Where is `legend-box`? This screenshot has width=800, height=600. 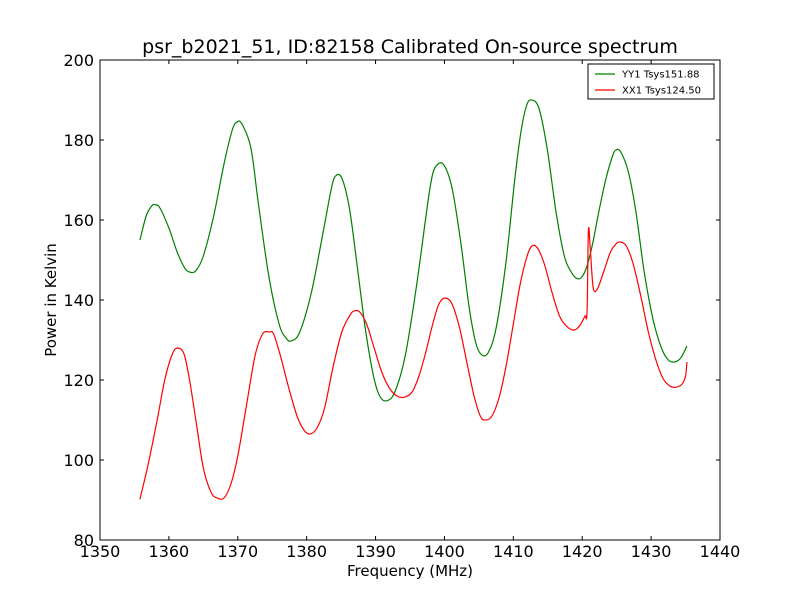 legend-box is located at coordinates (651, 81).